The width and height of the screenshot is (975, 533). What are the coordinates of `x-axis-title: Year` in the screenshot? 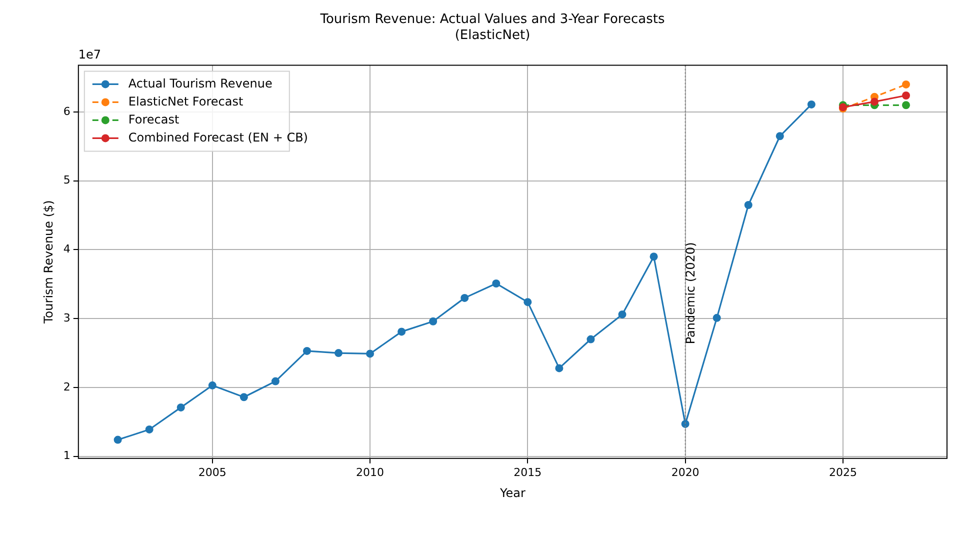 It's located at (512, 493).